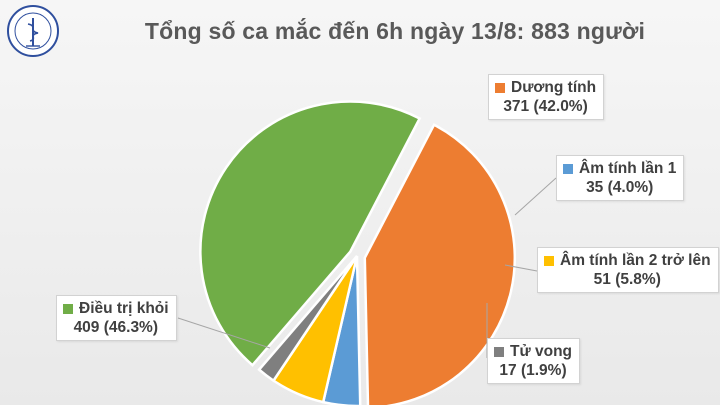 Image resolution: width=720 pixels, height=405 pixels. I want to click on slice-label-4: Điều trị khỏi 409 (46.3%), so click(116, 318).